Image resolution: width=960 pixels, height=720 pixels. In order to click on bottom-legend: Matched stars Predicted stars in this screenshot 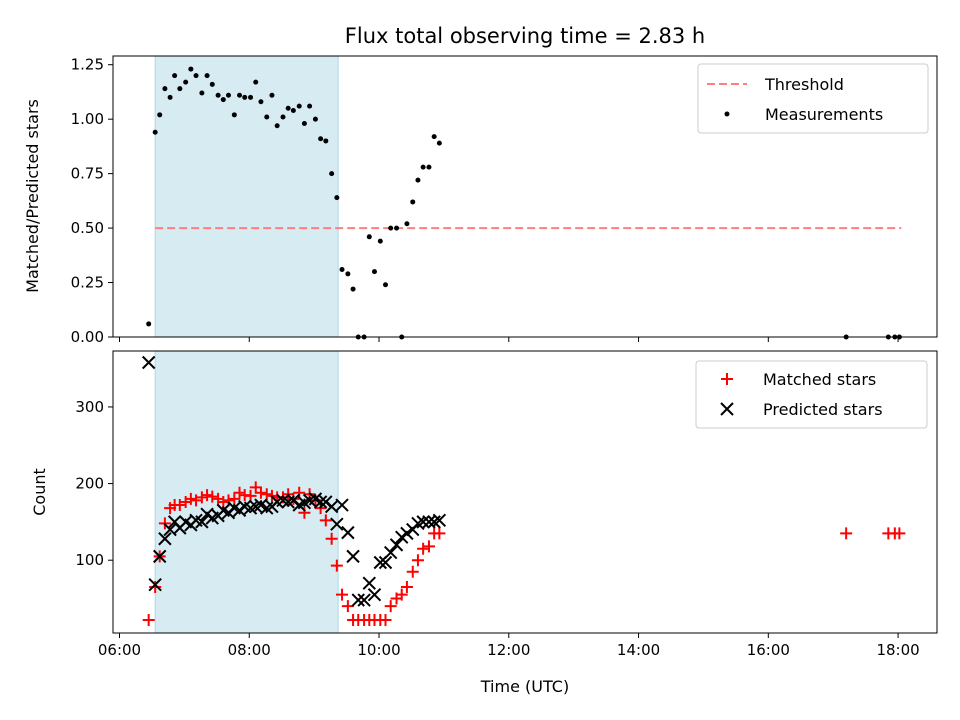, I will do `click(811, 394)`.